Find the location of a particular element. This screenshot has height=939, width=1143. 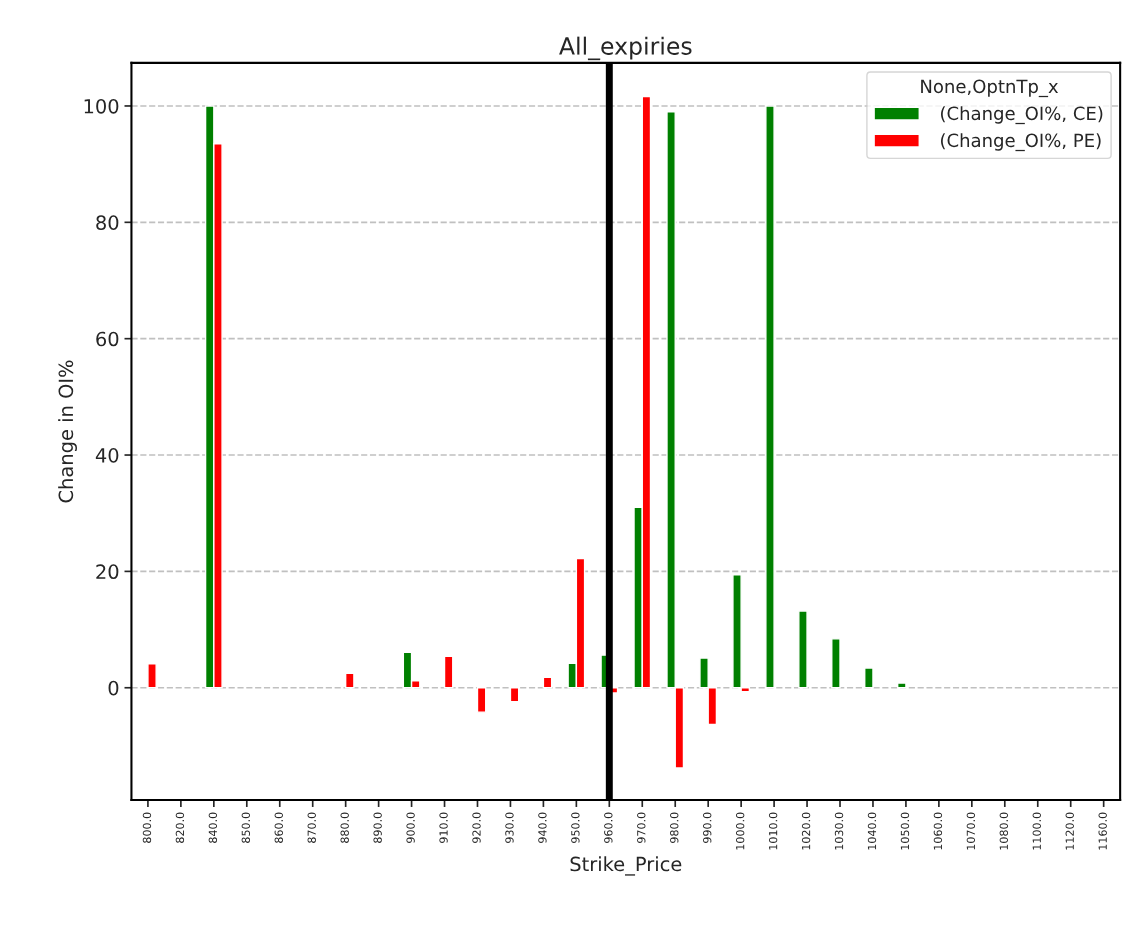

x-tick-label: 1120.0 is located at coordinates (1069, 831).